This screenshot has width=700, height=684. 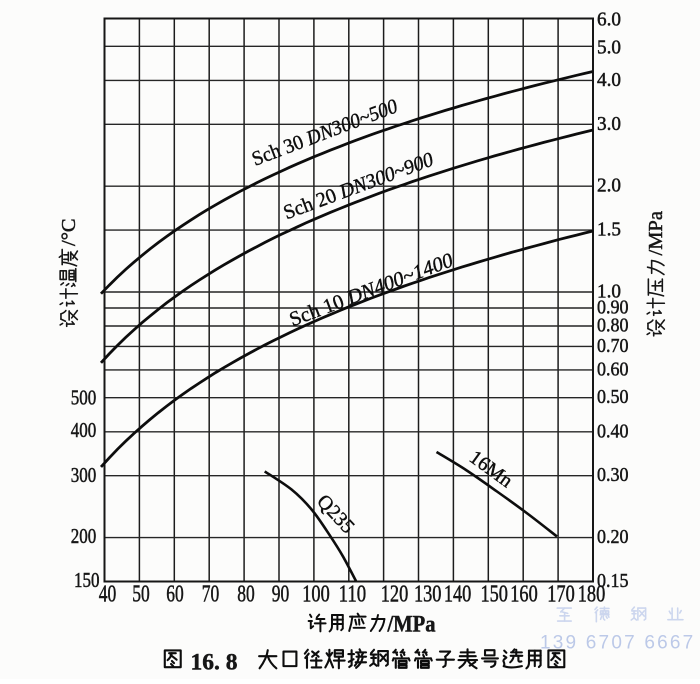 I want to click on svg-text: 0.50, so click(x=613, y=397).